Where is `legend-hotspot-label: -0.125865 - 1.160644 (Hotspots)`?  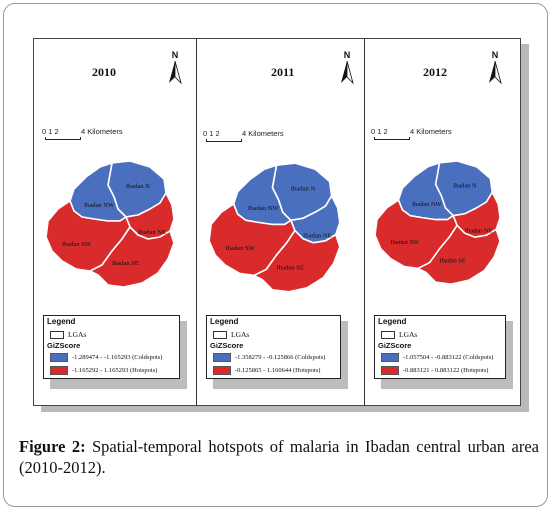 legend-hotspot-label: -0.125865 - 1.160644 (Hotspots) is located at coordinates (278, 370).